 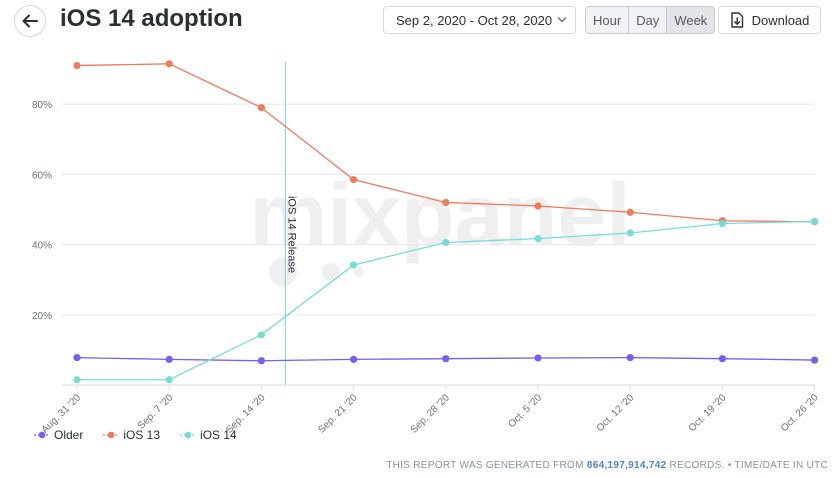 I want to click on x-tick-label: Sep. 21 '20, so click(x=338, y=414).